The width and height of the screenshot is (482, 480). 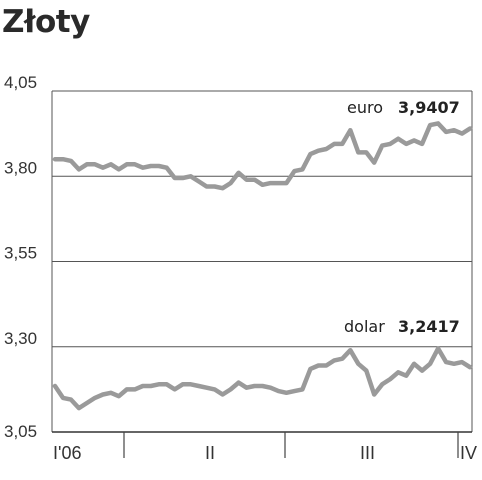 What do you see at coordinates (364, 326) in the screenshot?
I see `series-name-label: dolar` at bounding box center [364, 326].